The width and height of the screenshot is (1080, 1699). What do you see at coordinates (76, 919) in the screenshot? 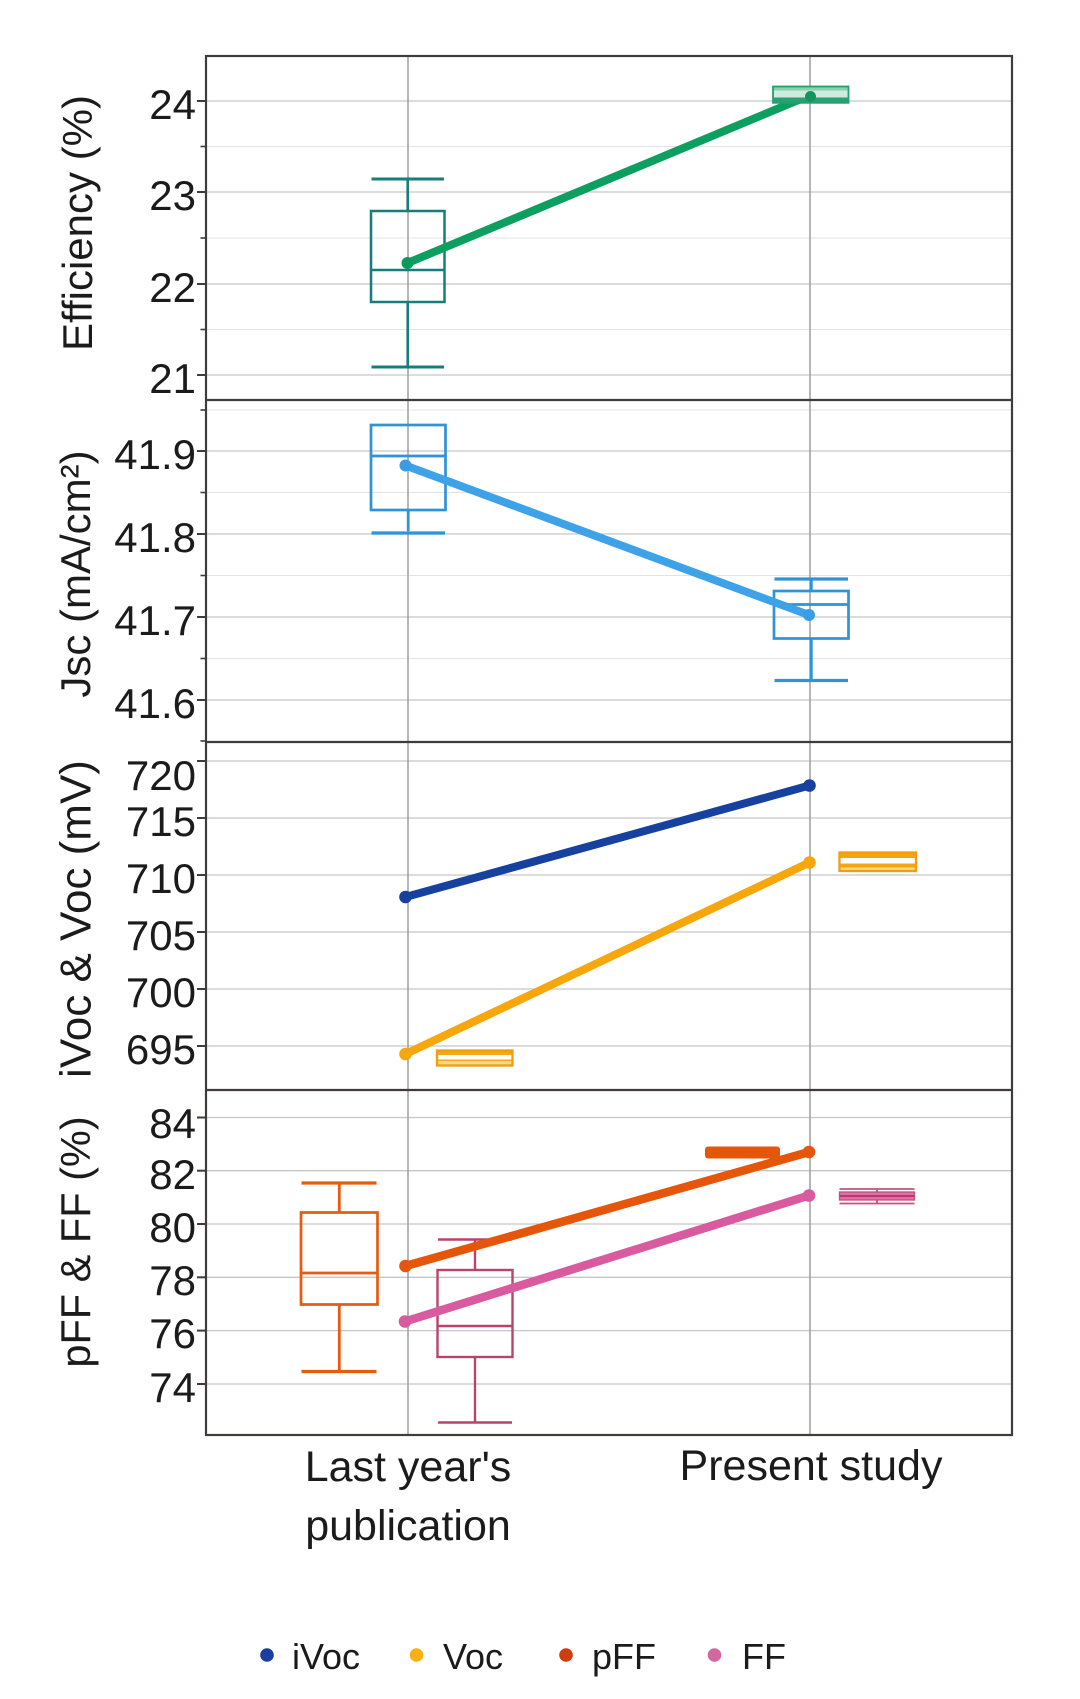
I see `svg-text: iVoc & Voc (mV)` at bounding box center [76, 919].